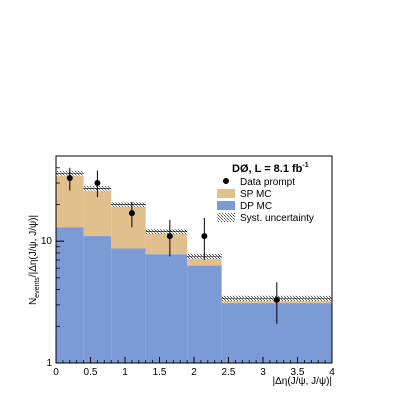  Describe the element at coordinates (160, 372) in the screenshot. I see `x-tick-label: 1.5` at that location.